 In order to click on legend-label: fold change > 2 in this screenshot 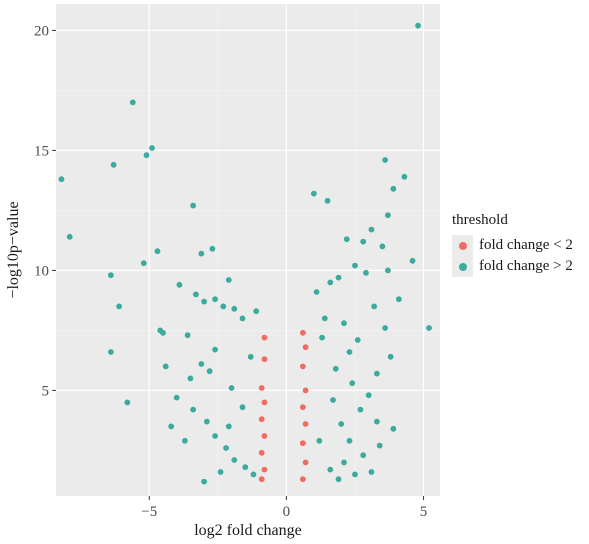, I will do `click(526, 266)`.